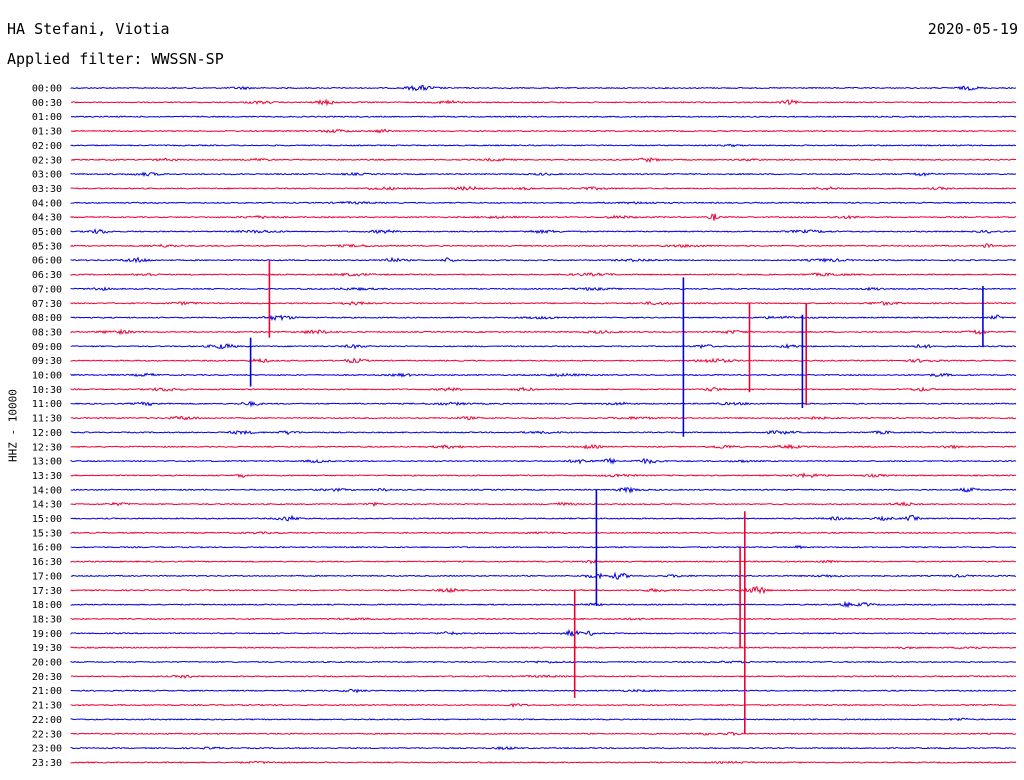 This screenshot has width=1024, height=780. I want to click on row-label: 16:00, so click(47, 548).